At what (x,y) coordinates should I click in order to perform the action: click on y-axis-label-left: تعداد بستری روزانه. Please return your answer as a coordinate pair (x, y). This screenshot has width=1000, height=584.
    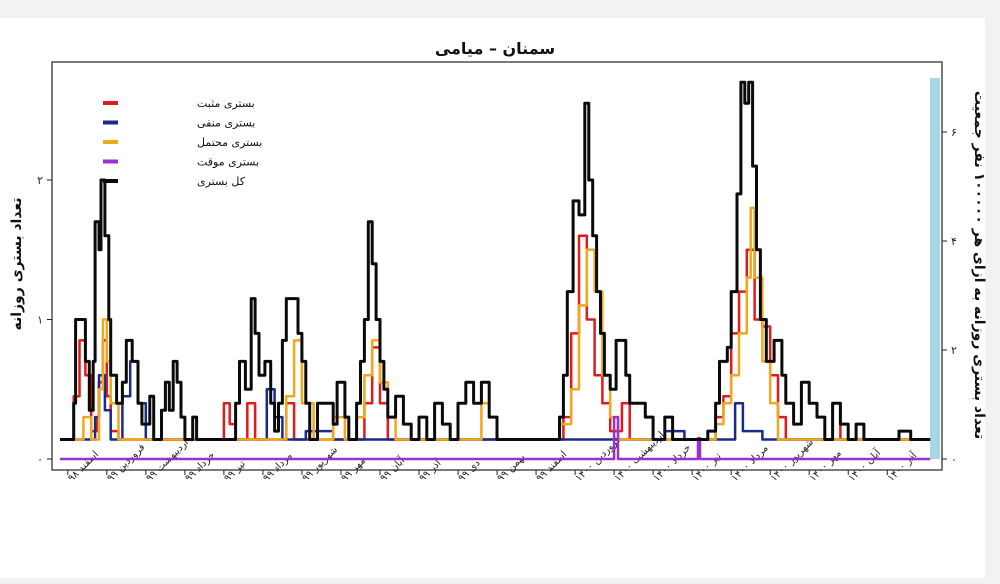
    Looking at the image, I should click on (17, 263).